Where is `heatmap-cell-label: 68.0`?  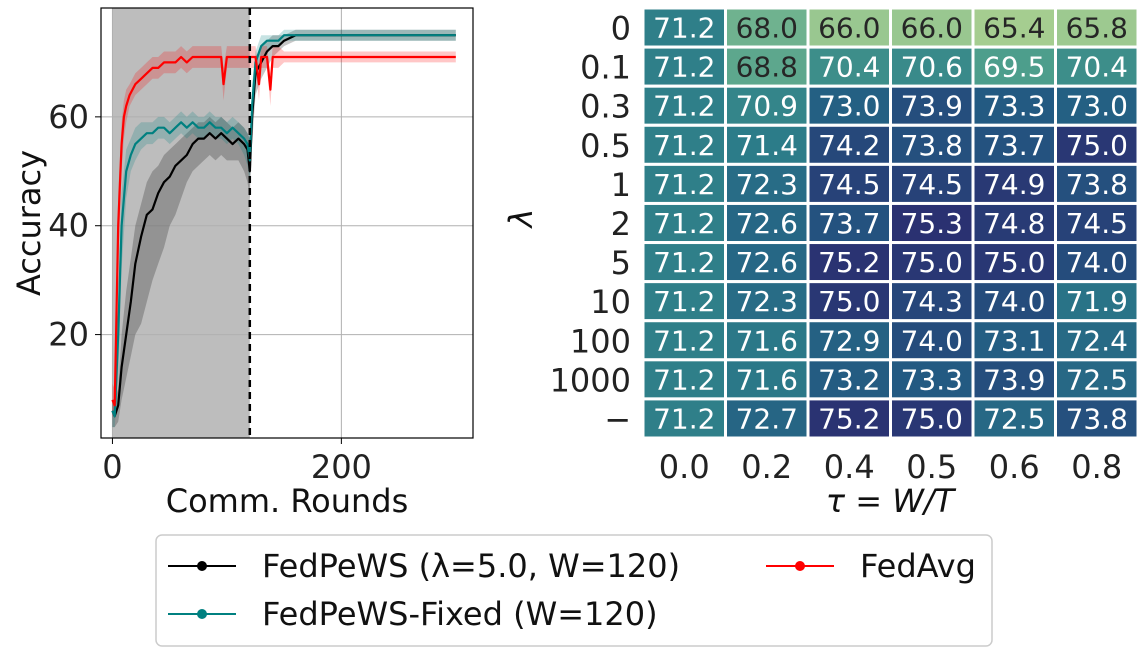
heatmap-cell-label: 68.0 is located at coordinates (767, 28).